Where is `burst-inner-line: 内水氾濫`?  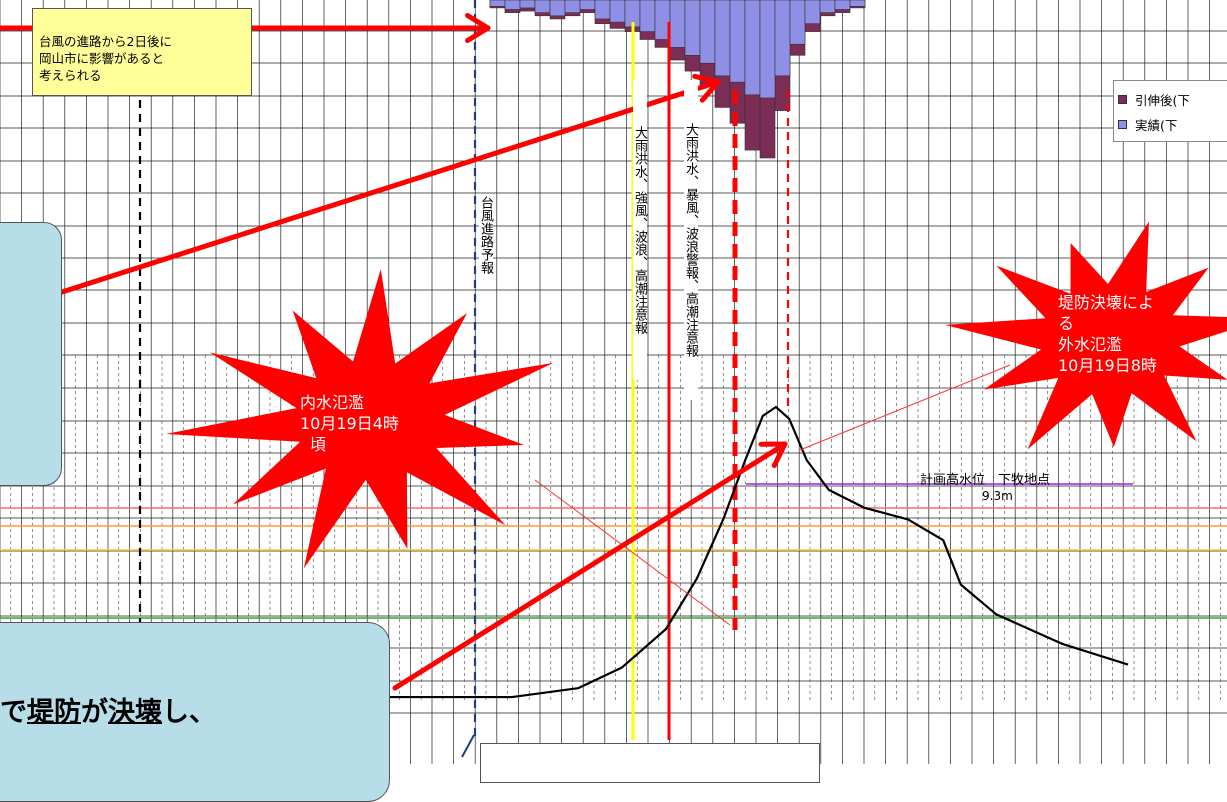 burst-inner-line: 内水氾濫 is located at coordinates (332, 402).